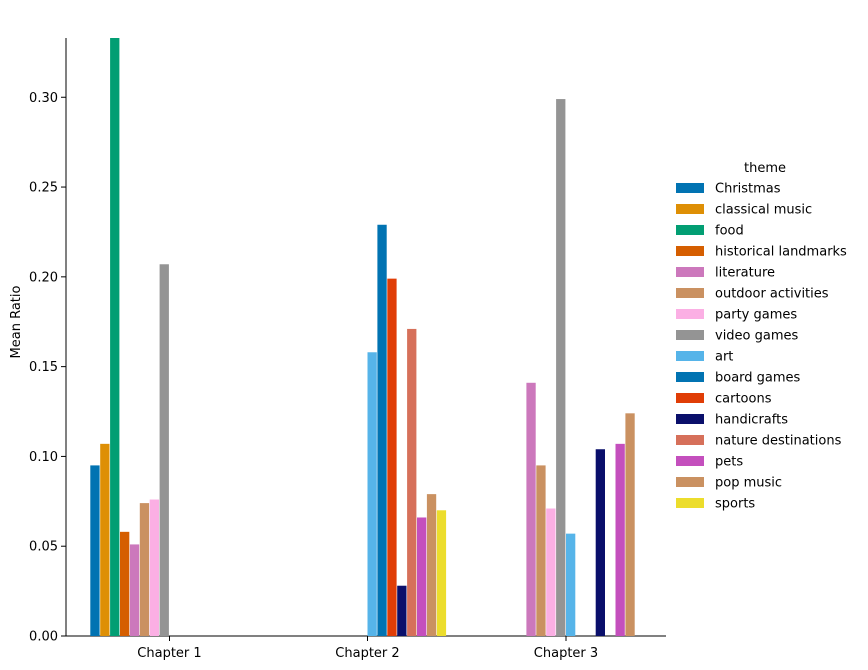  What do you see at coordinates (778, 441) in the screenshot?
I see `legend-label: nature destinations` at bounding box center [778, 441].